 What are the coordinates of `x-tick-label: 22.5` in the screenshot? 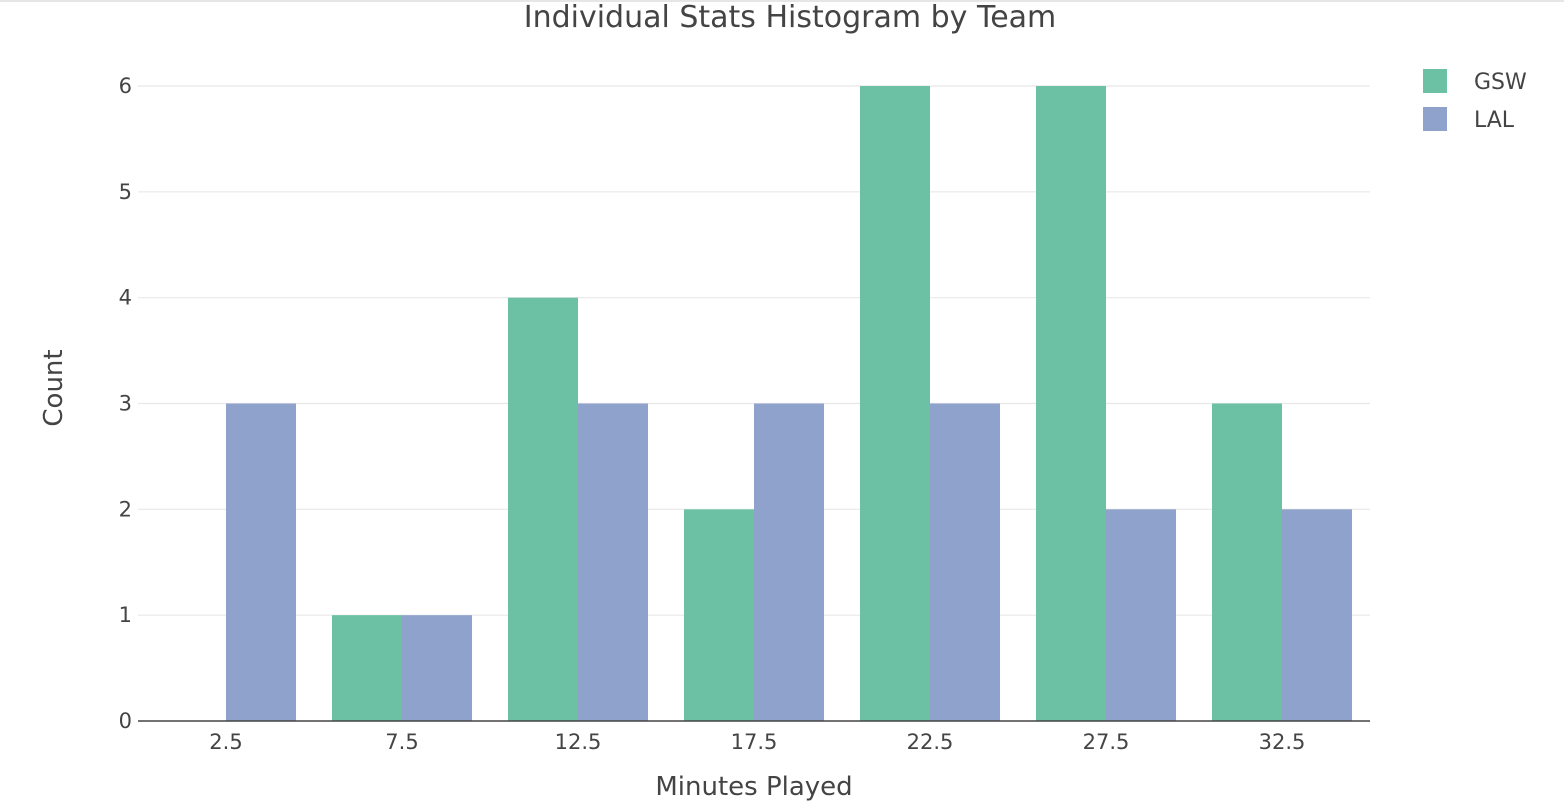 It's located at (930, 742).